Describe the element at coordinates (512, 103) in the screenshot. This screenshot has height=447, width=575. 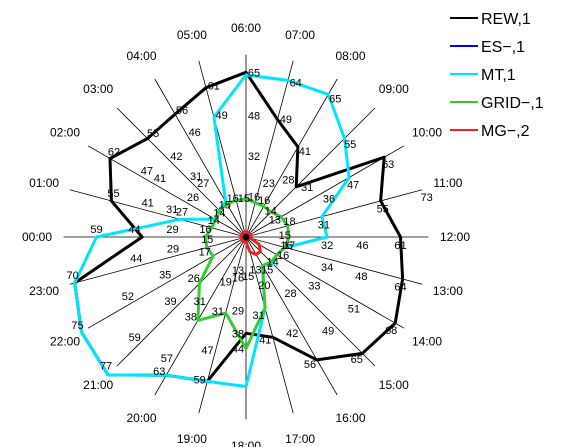
I see `legend-label: GRID−,1` at that location.